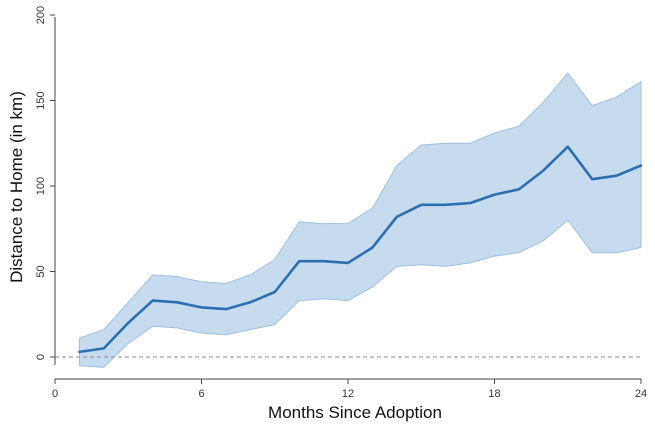  Describe the element at coordinates (41, 357) in the screenshot. I see `y-tick-label: 0` at that location.